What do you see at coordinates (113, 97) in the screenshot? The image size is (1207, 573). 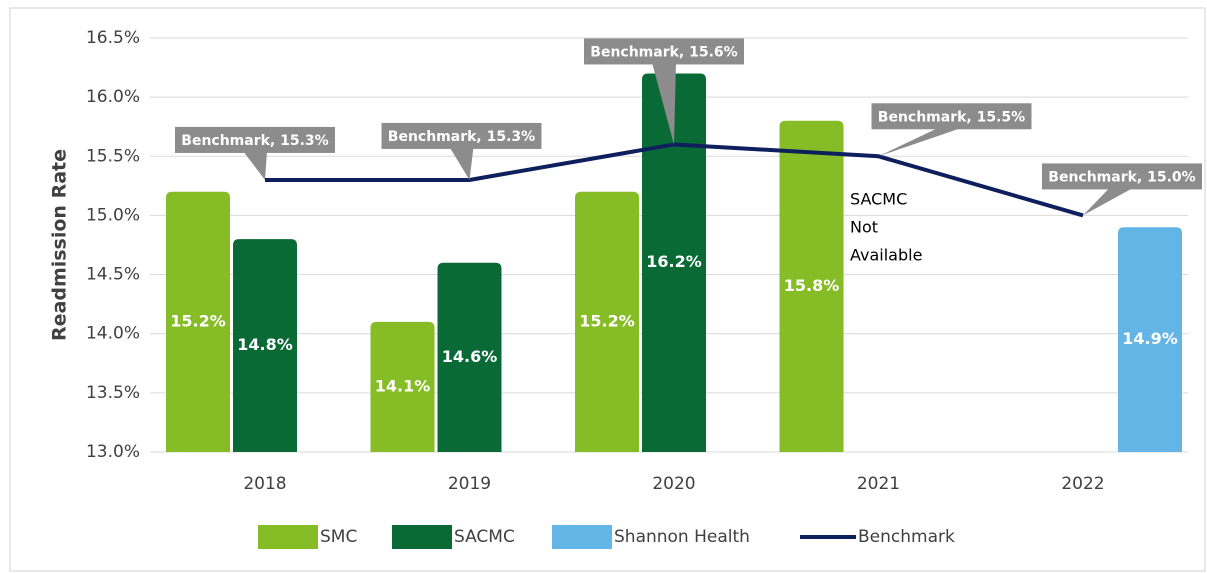 I see `y-tick-label: 16.0%` at bounding box center [113, 97].